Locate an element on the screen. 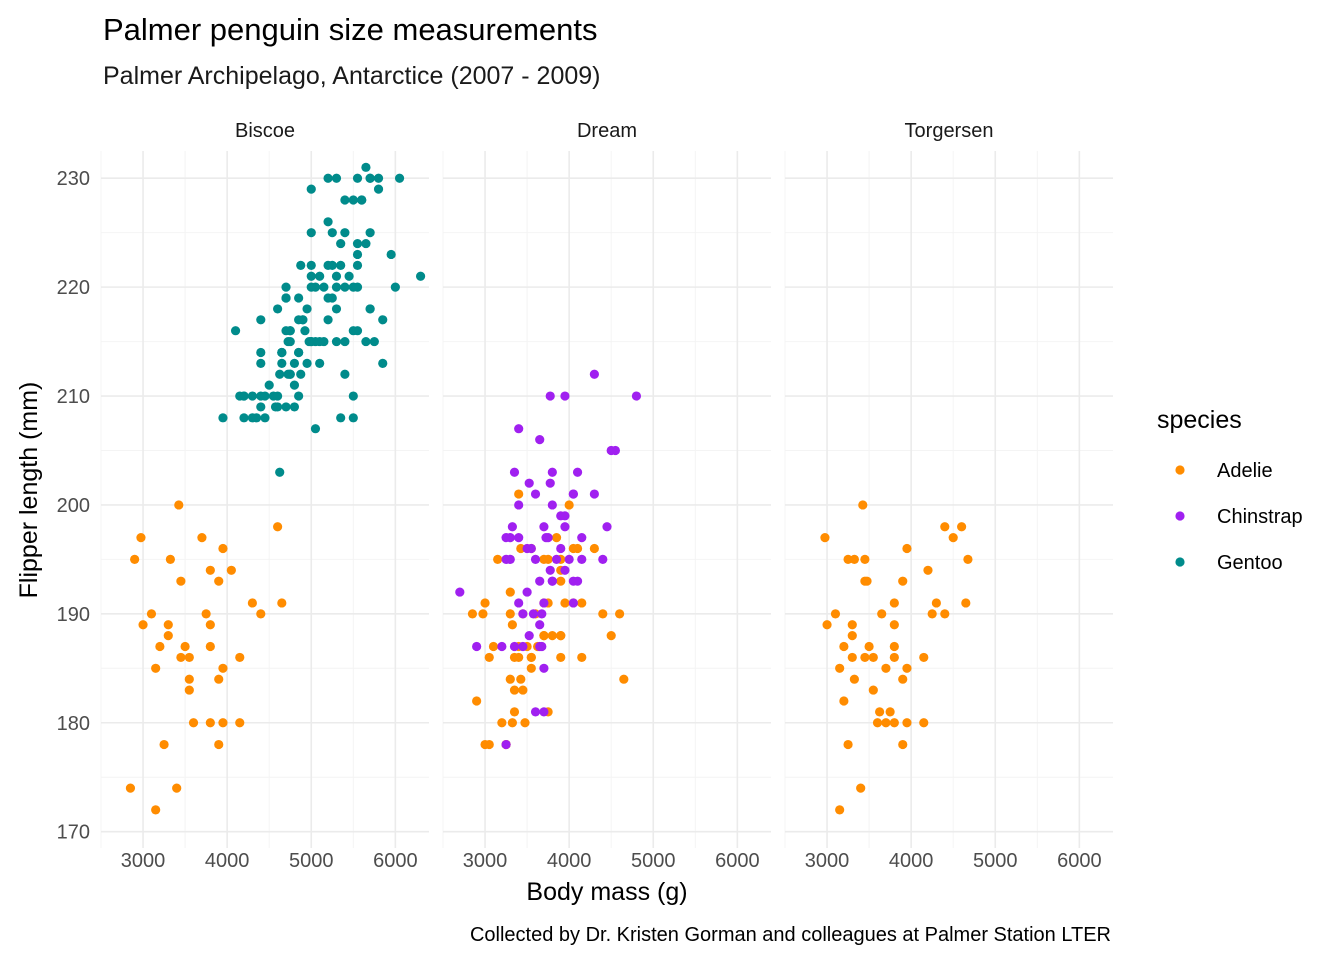 This screenshot has height=960, width=1344. x-tick-label: 4000 is located at coordinates (227, 861).